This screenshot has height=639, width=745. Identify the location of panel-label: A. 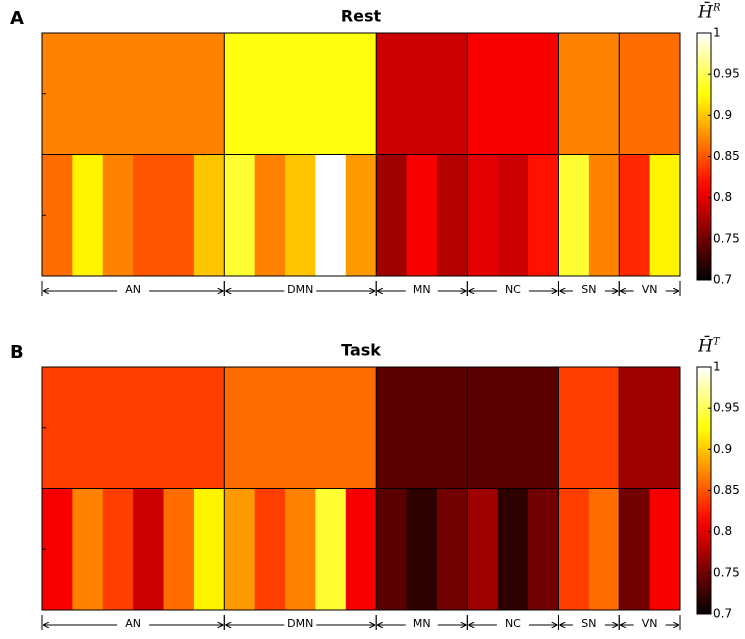
(17, 18).